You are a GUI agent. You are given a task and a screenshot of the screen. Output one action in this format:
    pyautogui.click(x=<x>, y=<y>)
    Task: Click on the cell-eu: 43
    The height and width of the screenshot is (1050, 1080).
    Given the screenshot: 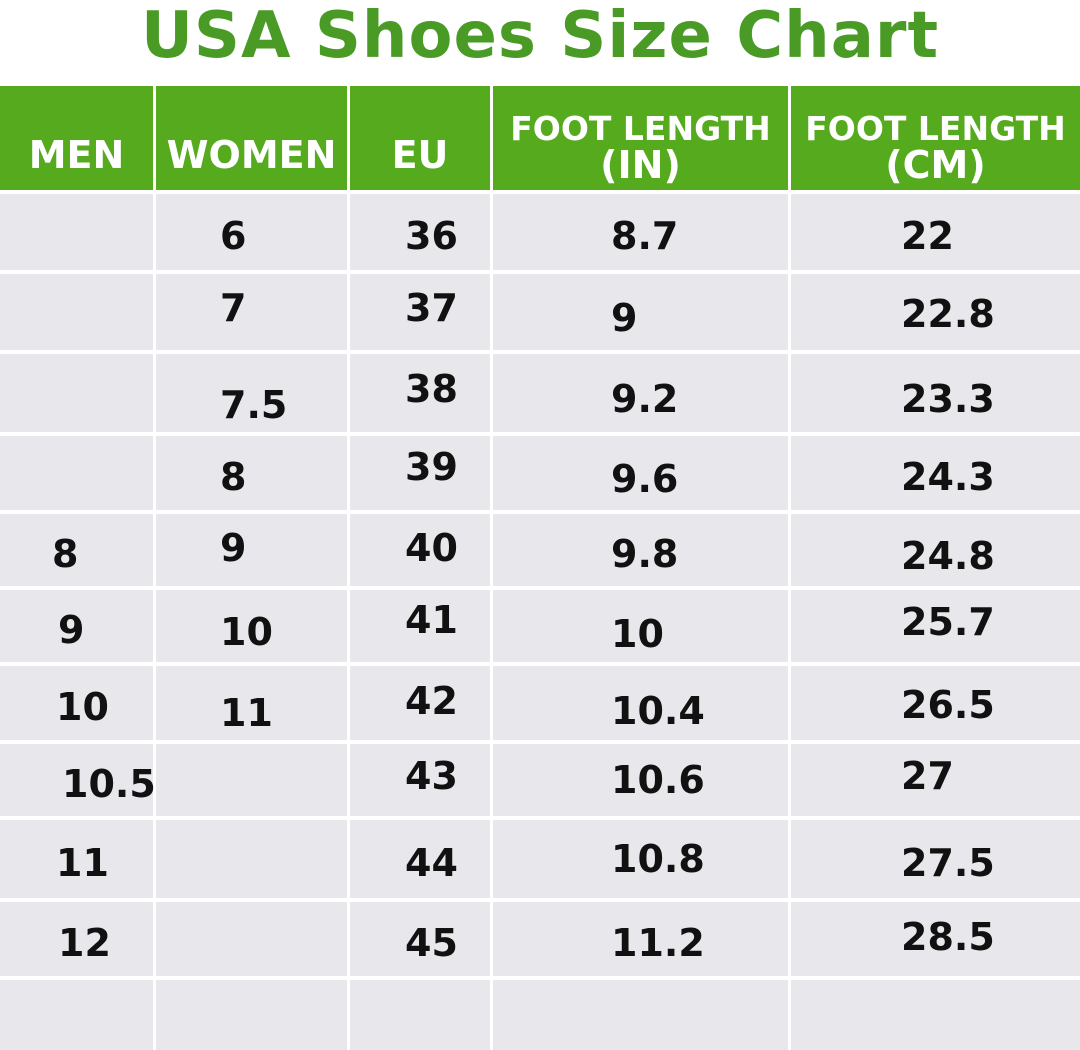 What is the action you would take?
    pyautogui.click(x=431, y=776)
    